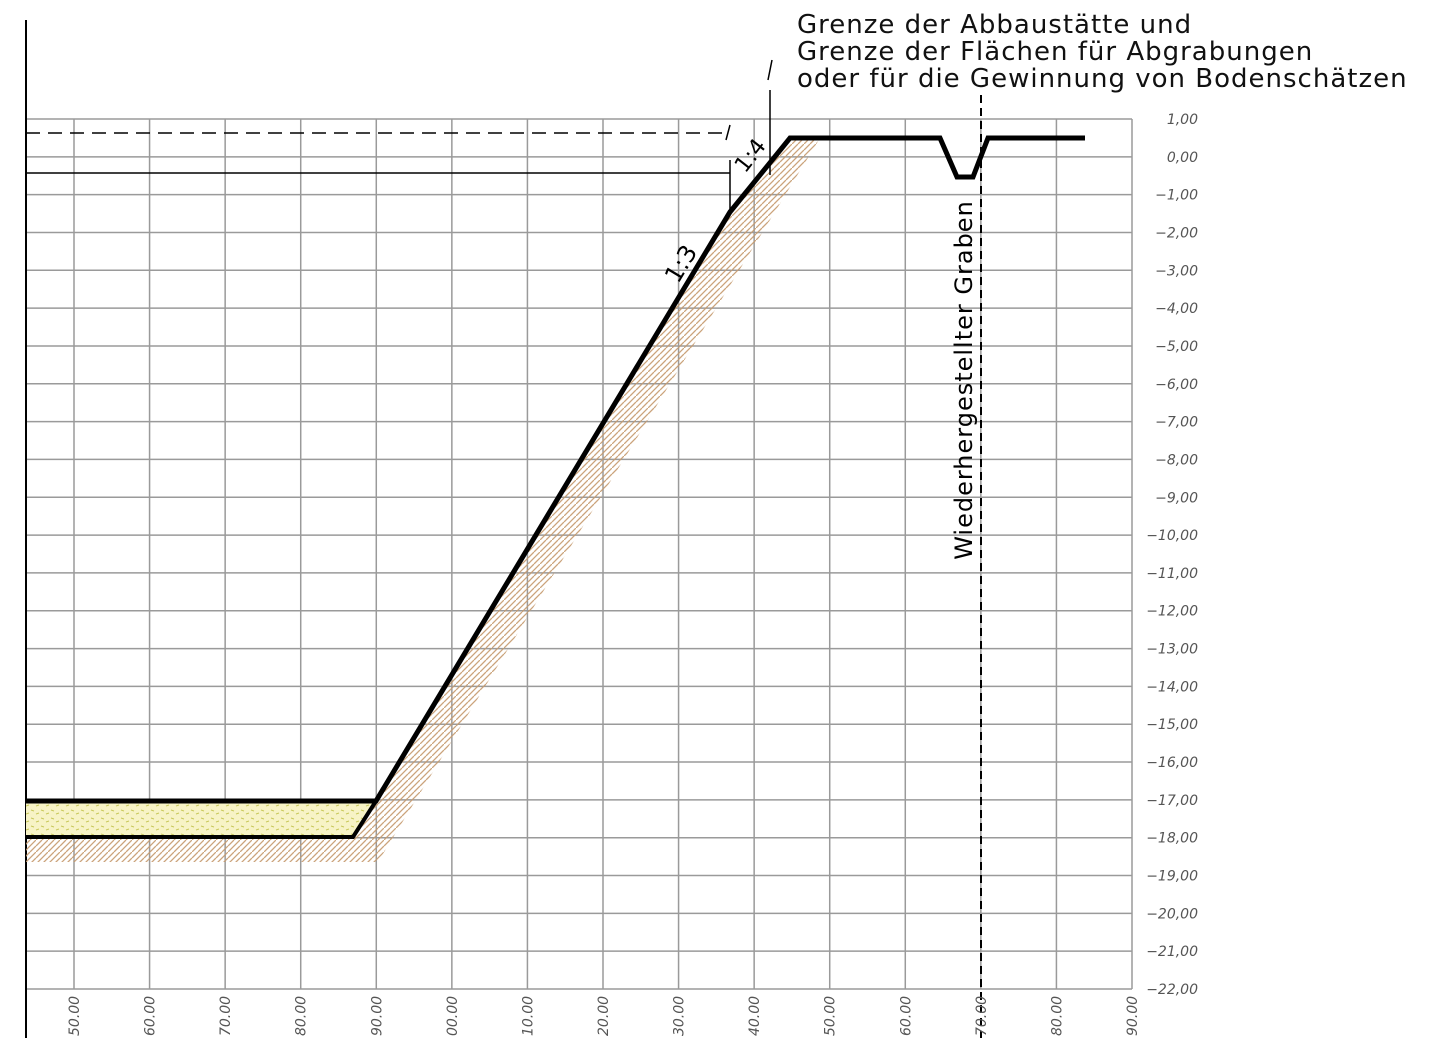  Describe the element at coordinates (1172, 839) in the screenshot. I see `y-tick-label: −18,00` at that location.